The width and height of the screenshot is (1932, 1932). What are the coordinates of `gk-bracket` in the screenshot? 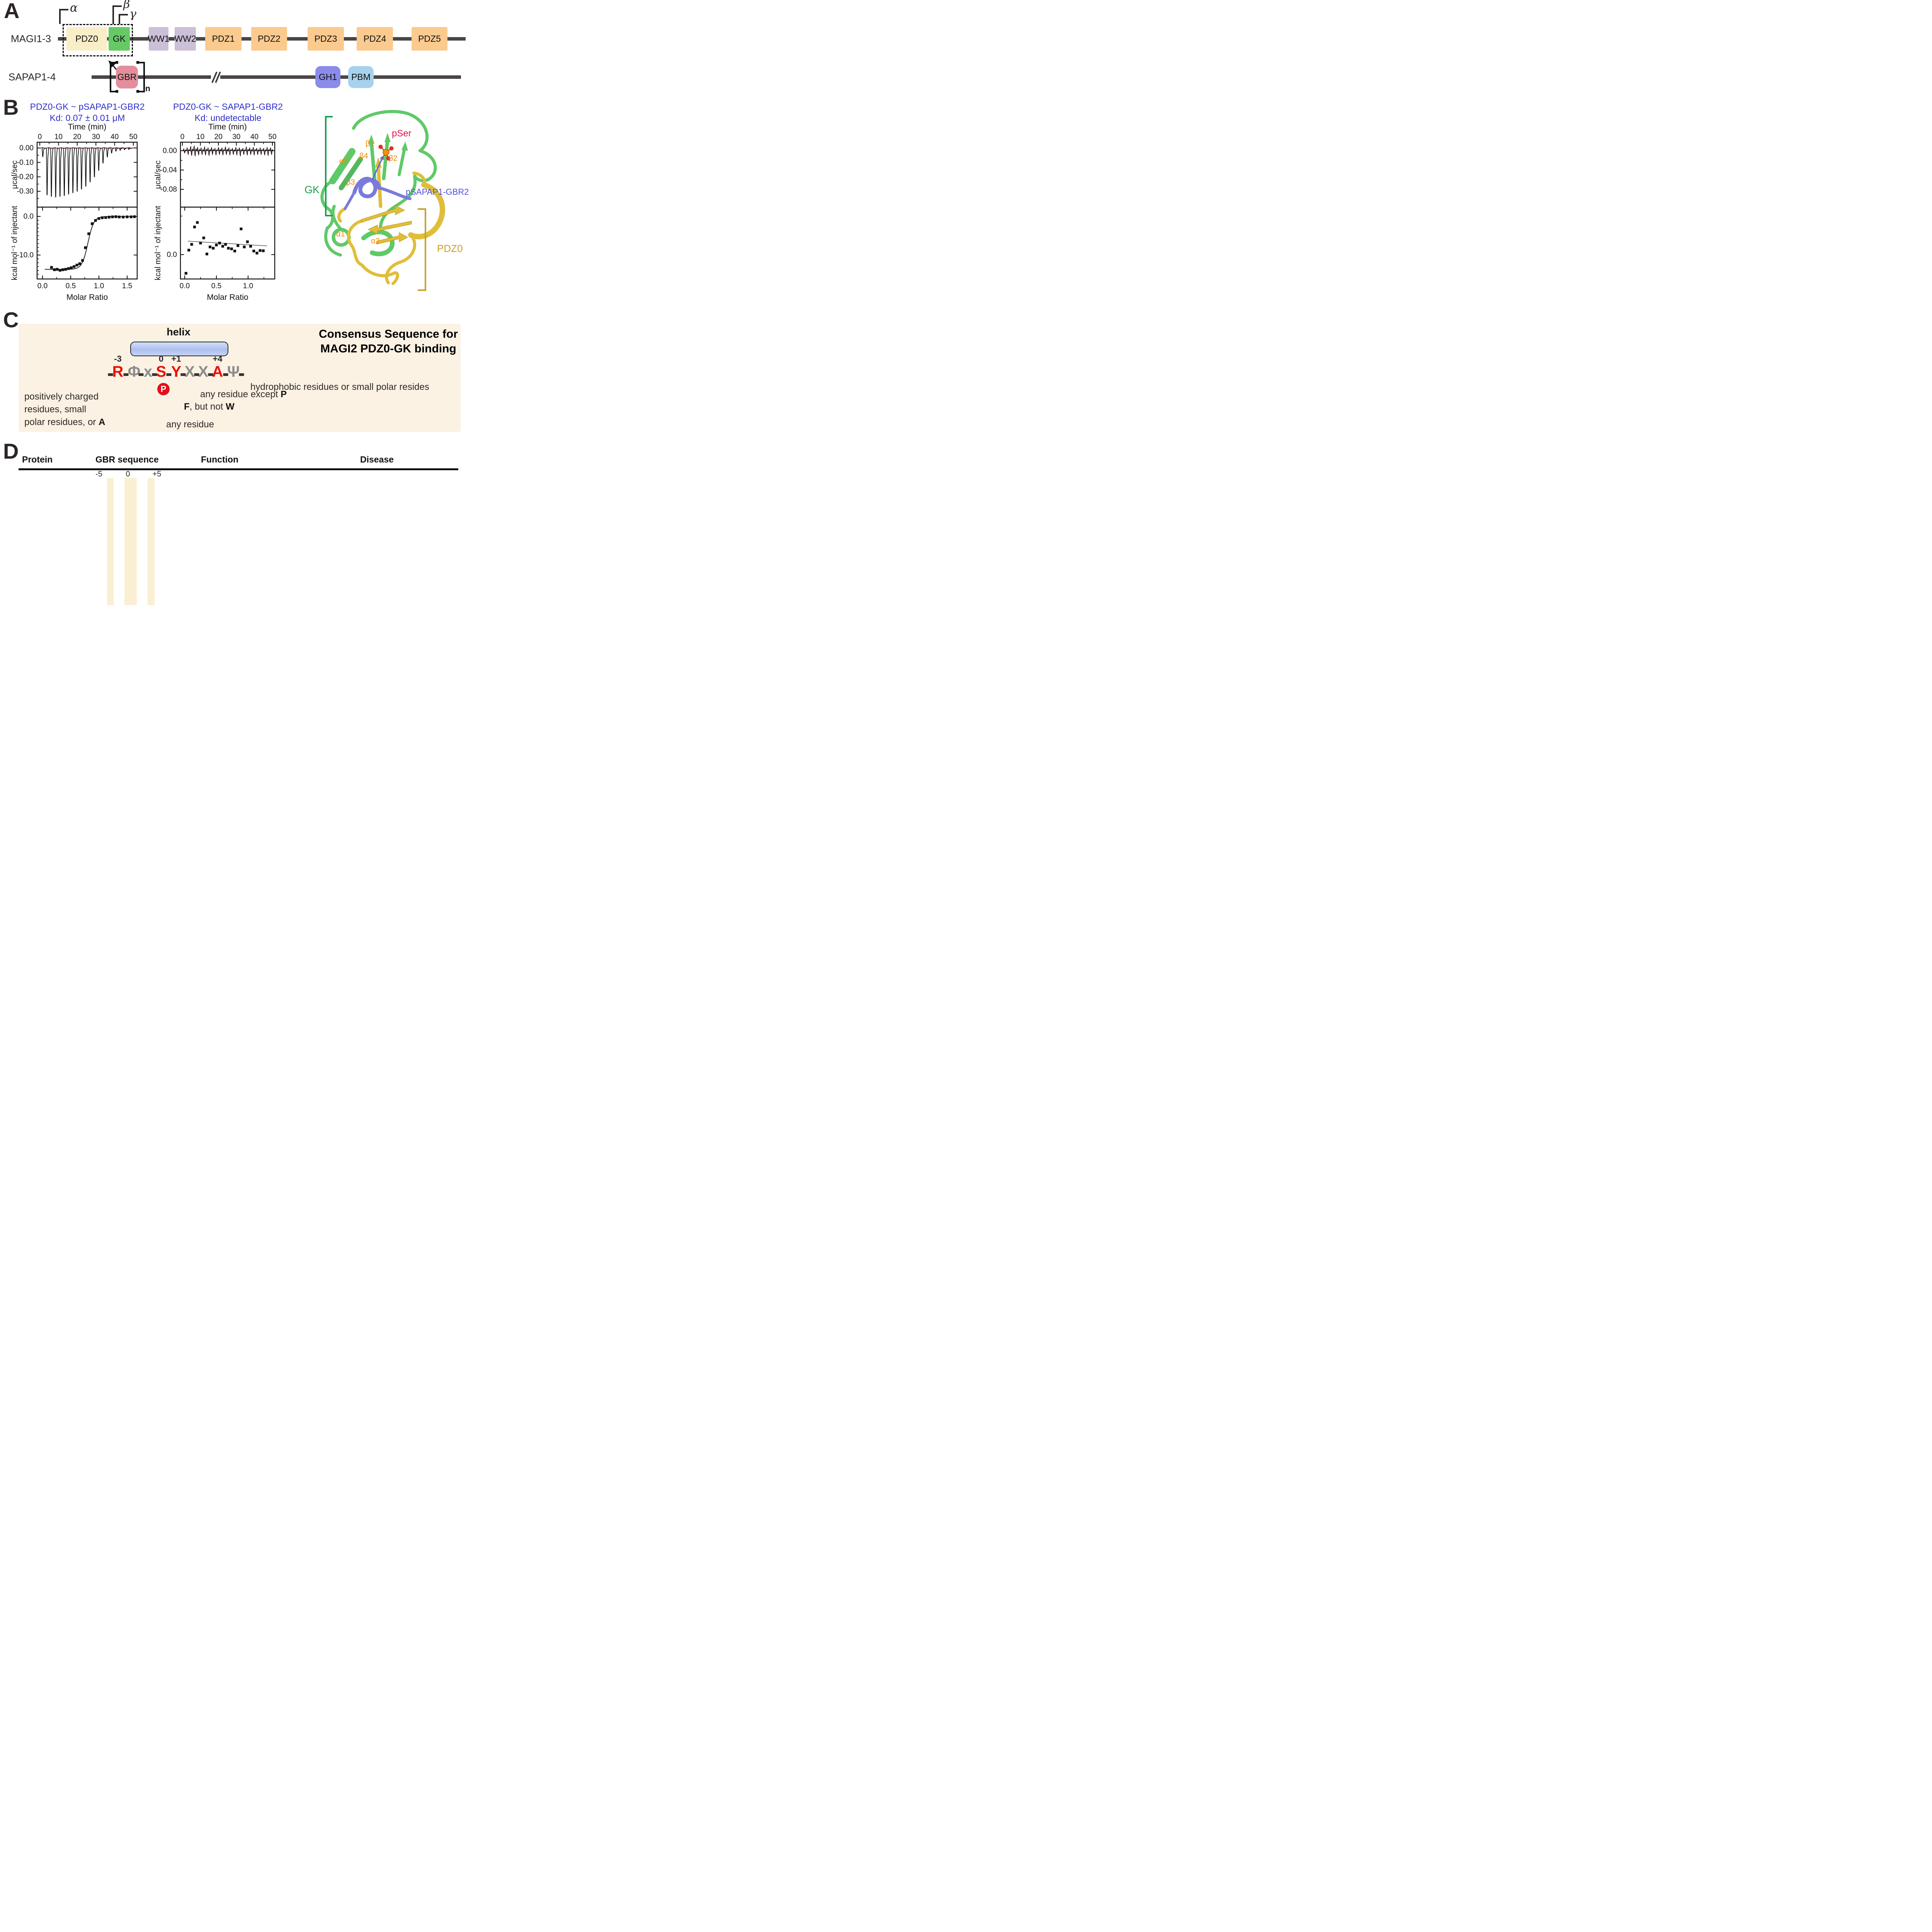 It's located at (329, 166).